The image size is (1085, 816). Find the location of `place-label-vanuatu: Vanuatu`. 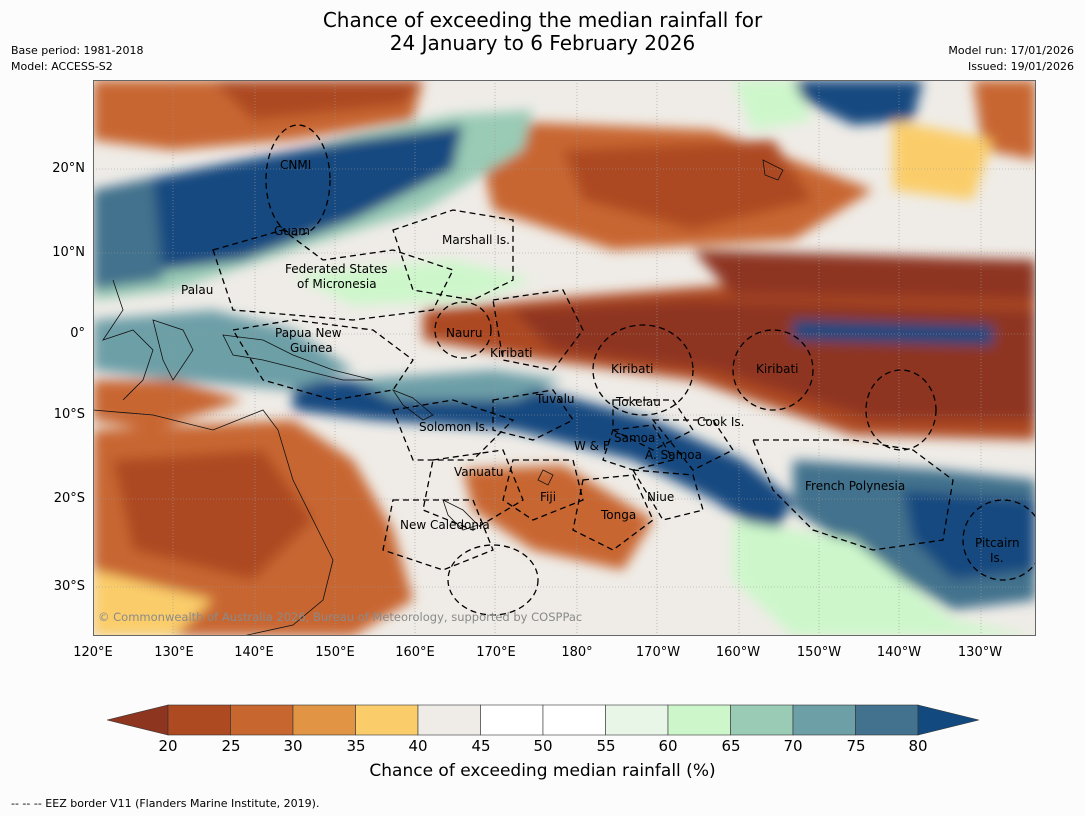

place-label-vanuatu: Vanuatu is located at coordinates (479, 472).